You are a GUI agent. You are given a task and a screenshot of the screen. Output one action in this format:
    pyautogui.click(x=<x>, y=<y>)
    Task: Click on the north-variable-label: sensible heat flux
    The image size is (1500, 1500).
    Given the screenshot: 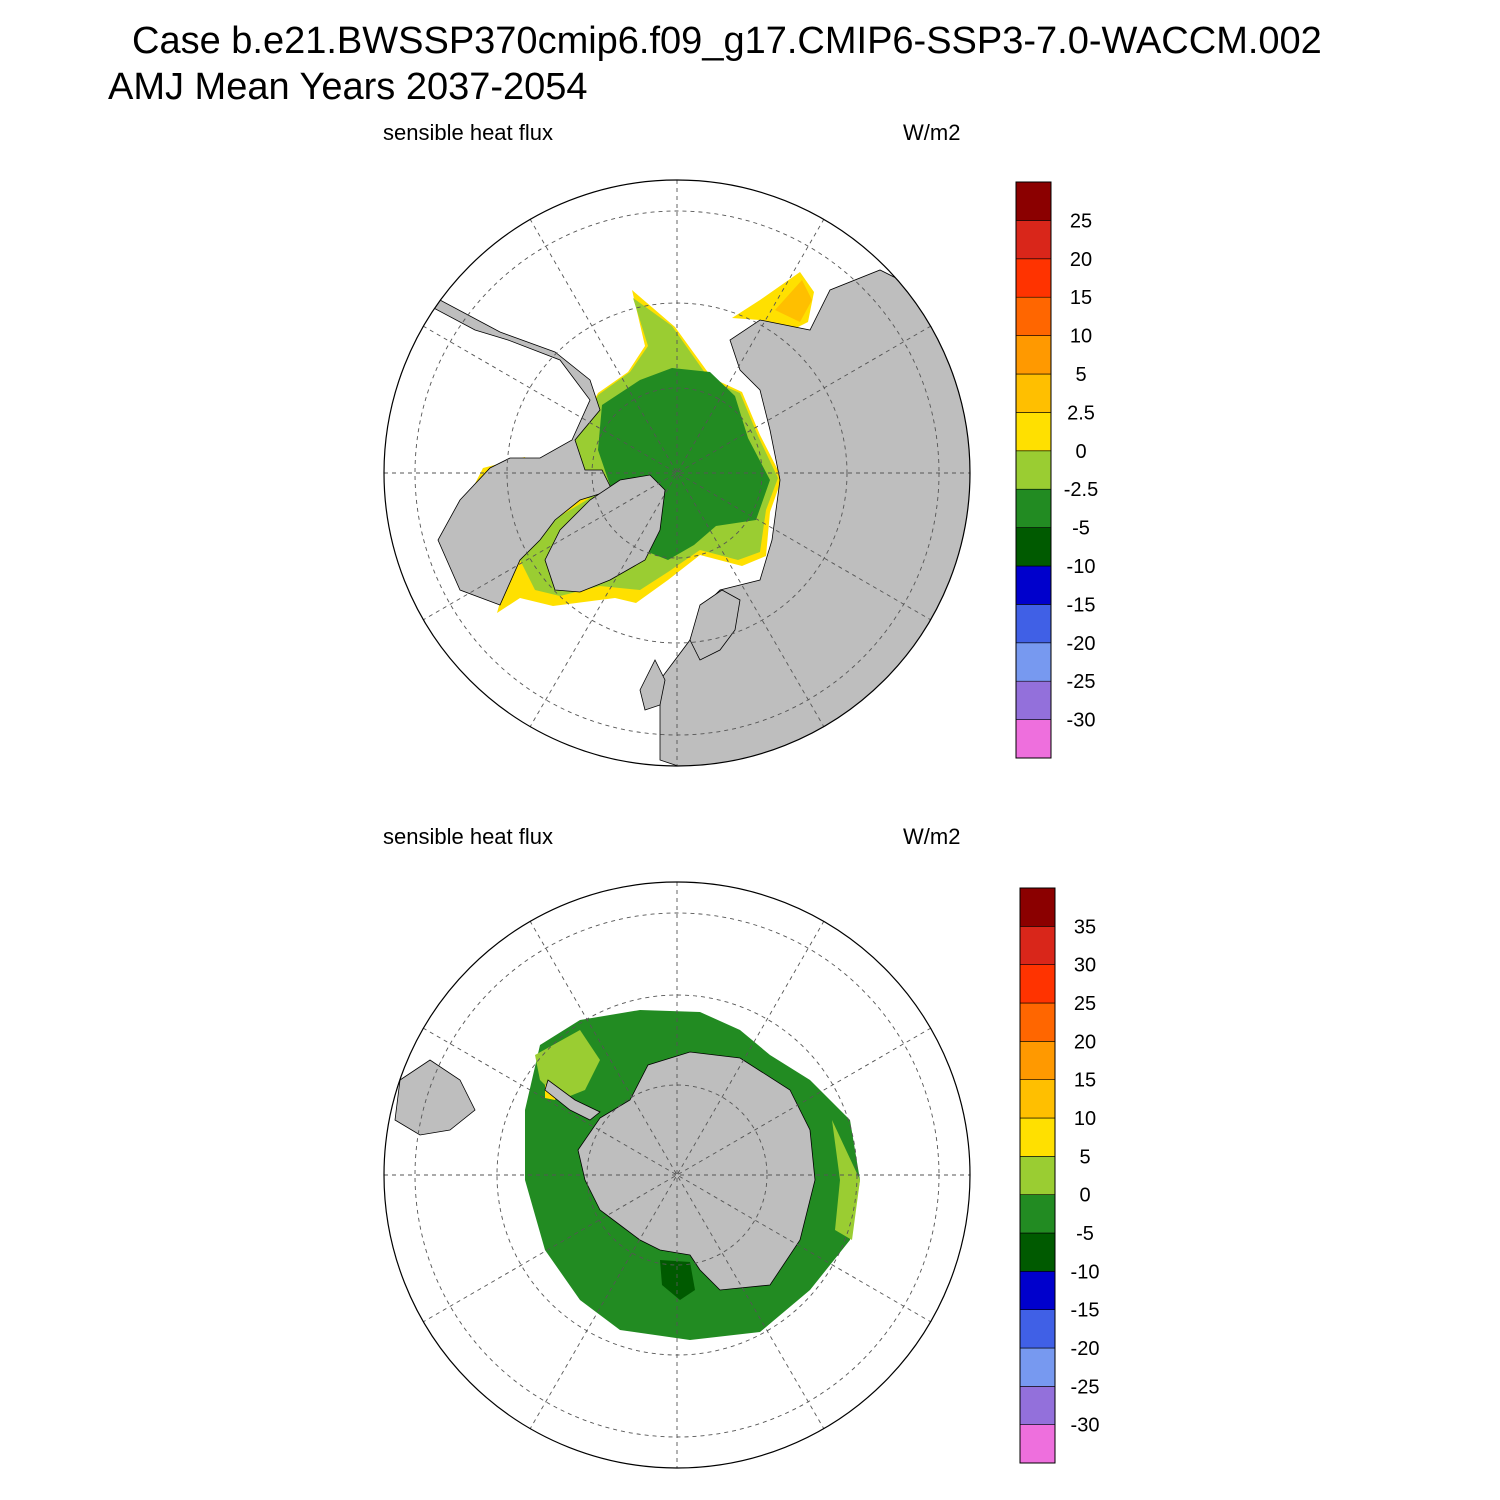 What is the action you would take?
    pyautogui.click(x=468, y=132)
    